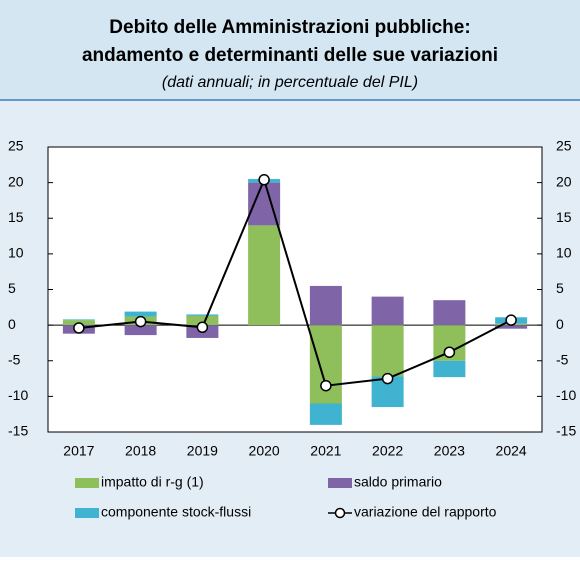  Describe the element at coordinates (16, 181) in the screenshot. I see `y-tick-label: 20` at that location.